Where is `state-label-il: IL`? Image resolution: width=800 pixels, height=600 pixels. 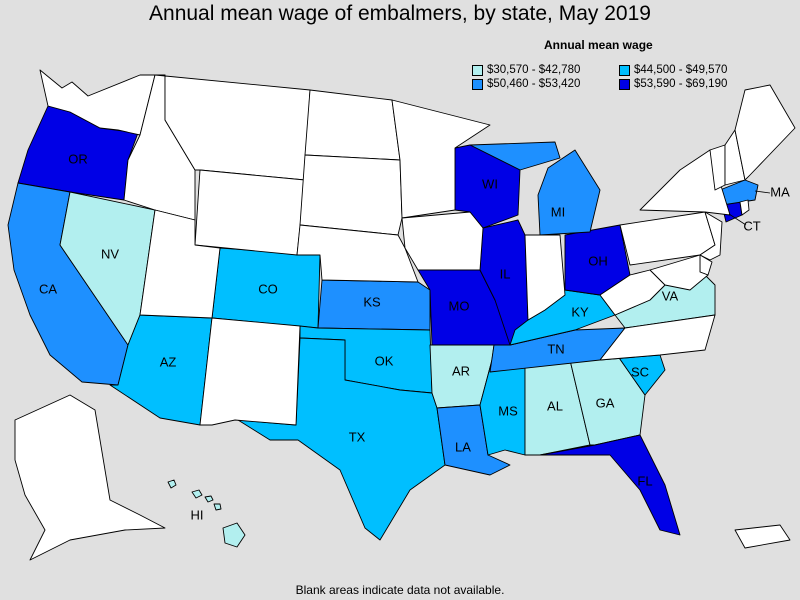
state-label-il: IL is located at coordinates (505, 273).